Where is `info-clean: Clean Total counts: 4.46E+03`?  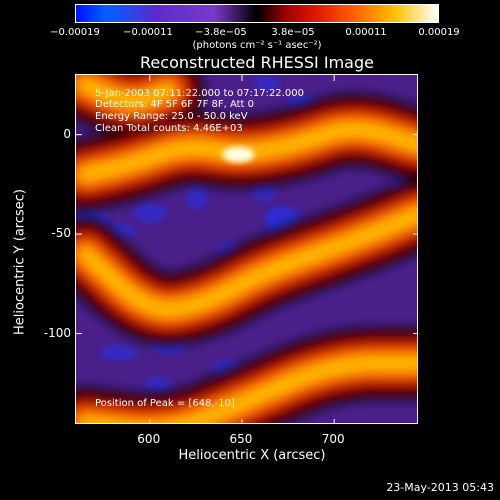 info-clean: Clean Total counts: 4.46E+03 is located at coordinates (169, 128).